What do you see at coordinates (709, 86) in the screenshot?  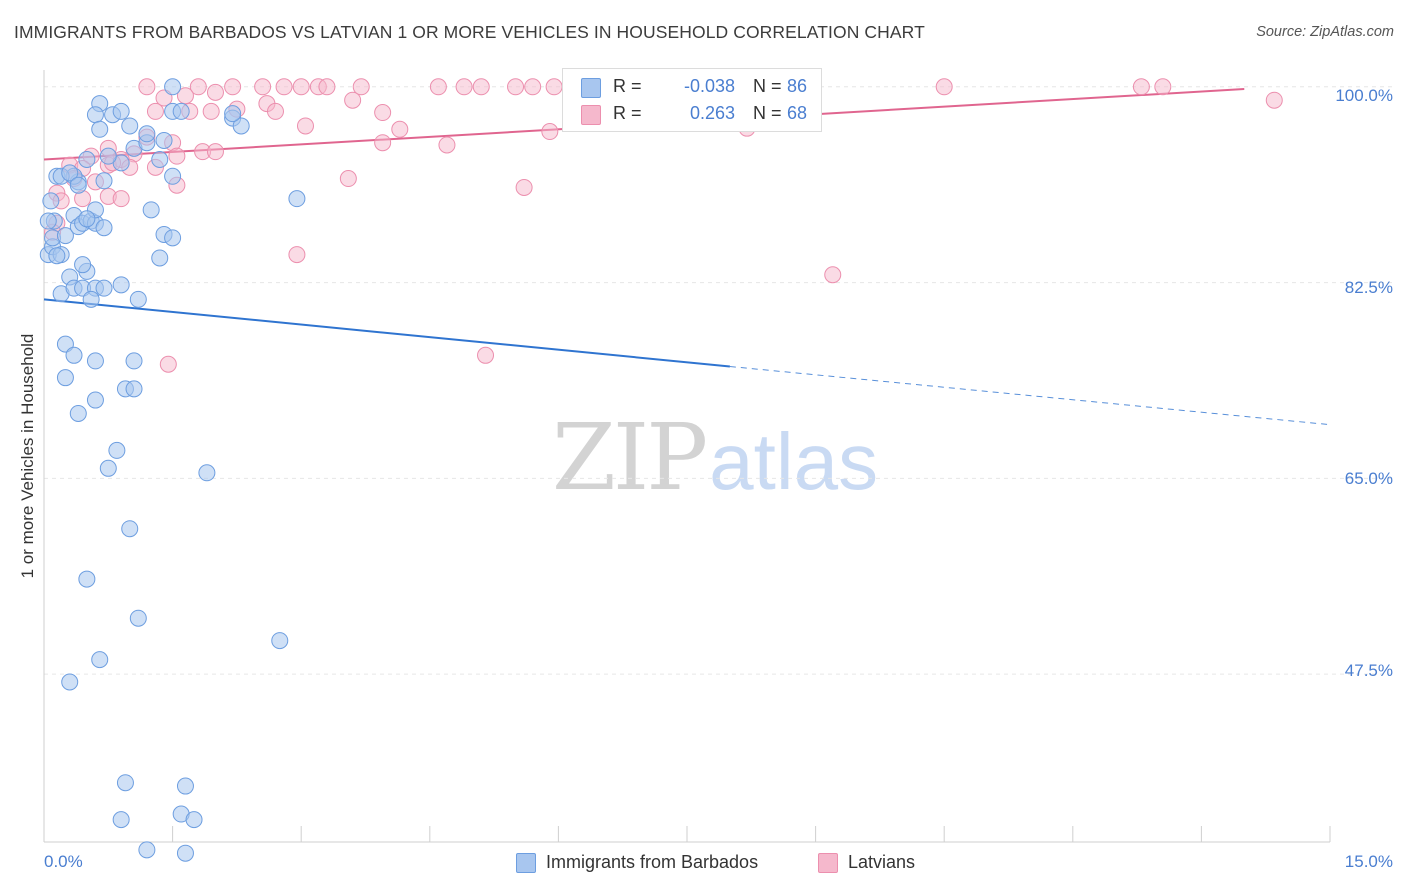 I see `r-value: -0.038` at bounding box center [709, 86].